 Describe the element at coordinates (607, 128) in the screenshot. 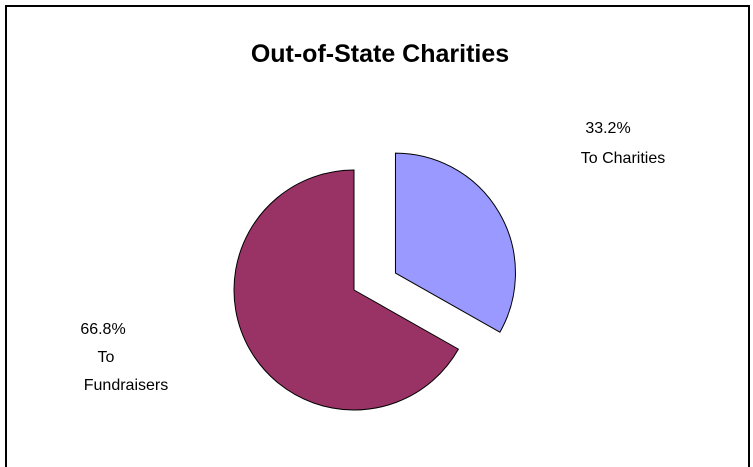

I see `slice-label-charities-percent: 33.2%` at that location.